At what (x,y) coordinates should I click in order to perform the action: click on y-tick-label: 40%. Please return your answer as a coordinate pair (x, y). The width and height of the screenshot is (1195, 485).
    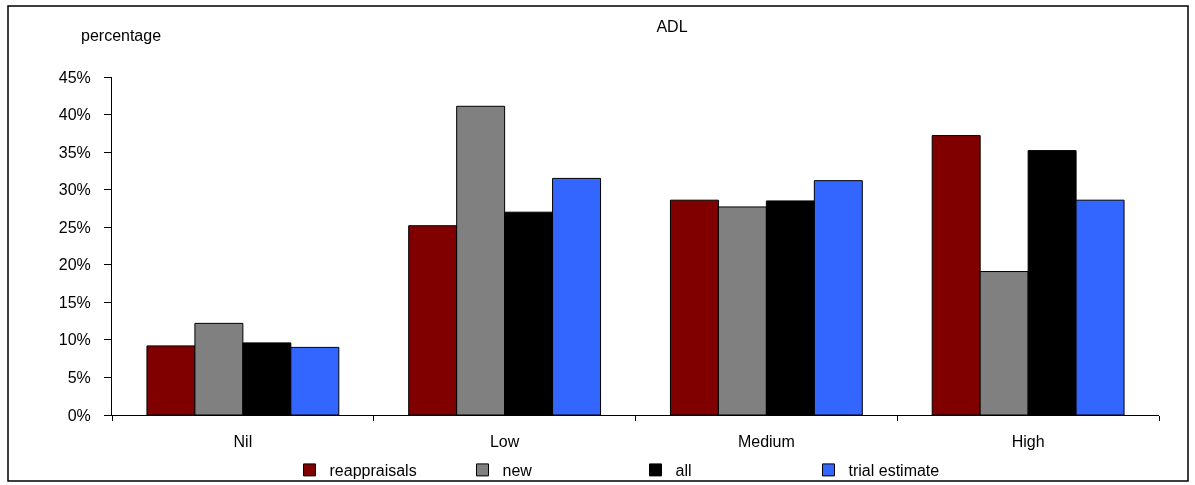
    Looking at the image, I should click on (74, 115).